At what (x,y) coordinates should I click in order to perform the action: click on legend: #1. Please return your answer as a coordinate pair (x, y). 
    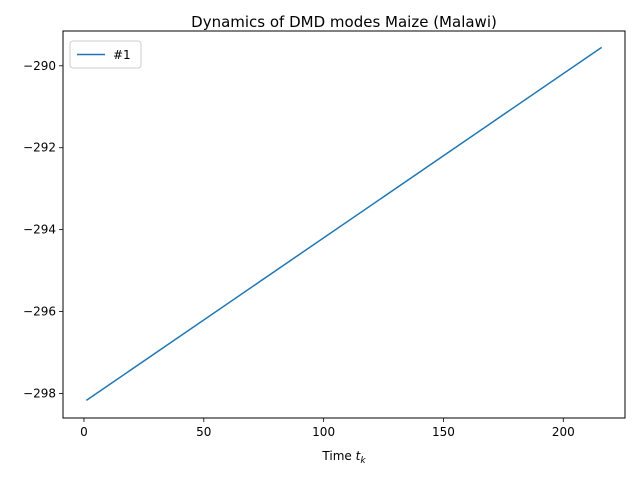
    Looking at the image, I should click on (105, 54).